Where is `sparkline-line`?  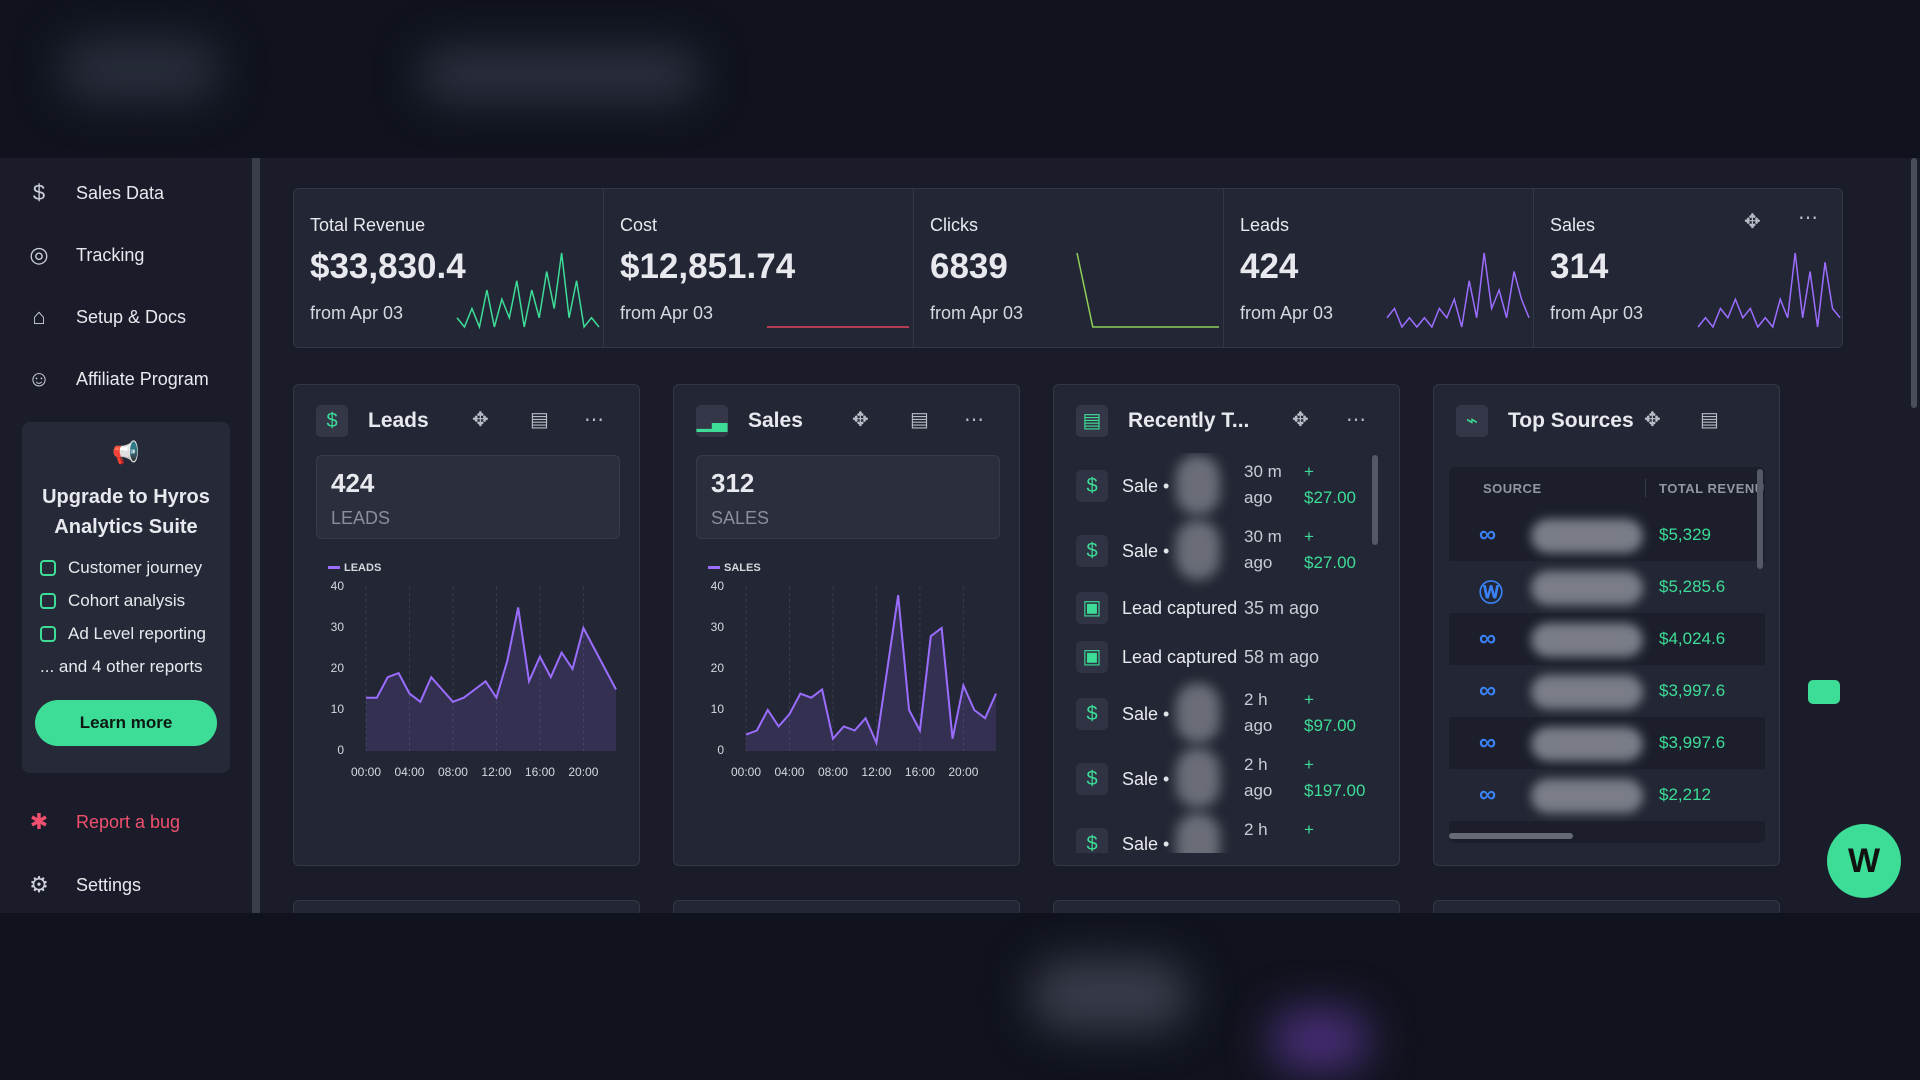
sparkline-line is located at coordinates (1769, 290).